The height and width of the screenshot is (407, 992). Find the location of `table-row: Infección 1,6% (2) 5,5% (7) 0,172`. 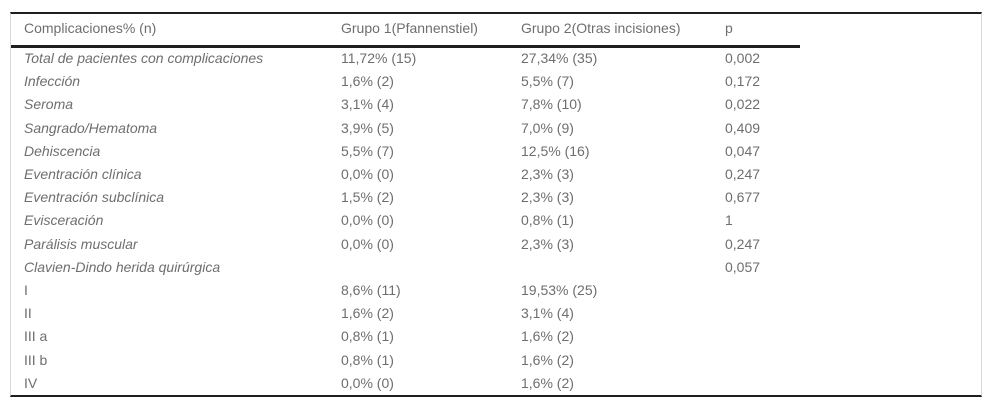

table-row: Infección 1,6% (2) 5,5% (7) 0,172 is located at coordinates (496, 81).